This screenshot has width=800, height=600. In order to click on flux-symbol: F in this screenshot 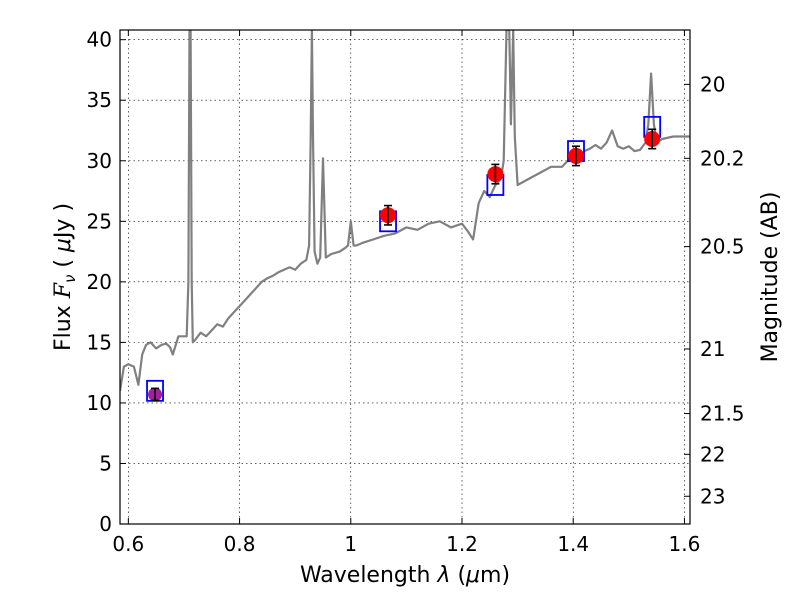, I will do `click(63, 290)`.